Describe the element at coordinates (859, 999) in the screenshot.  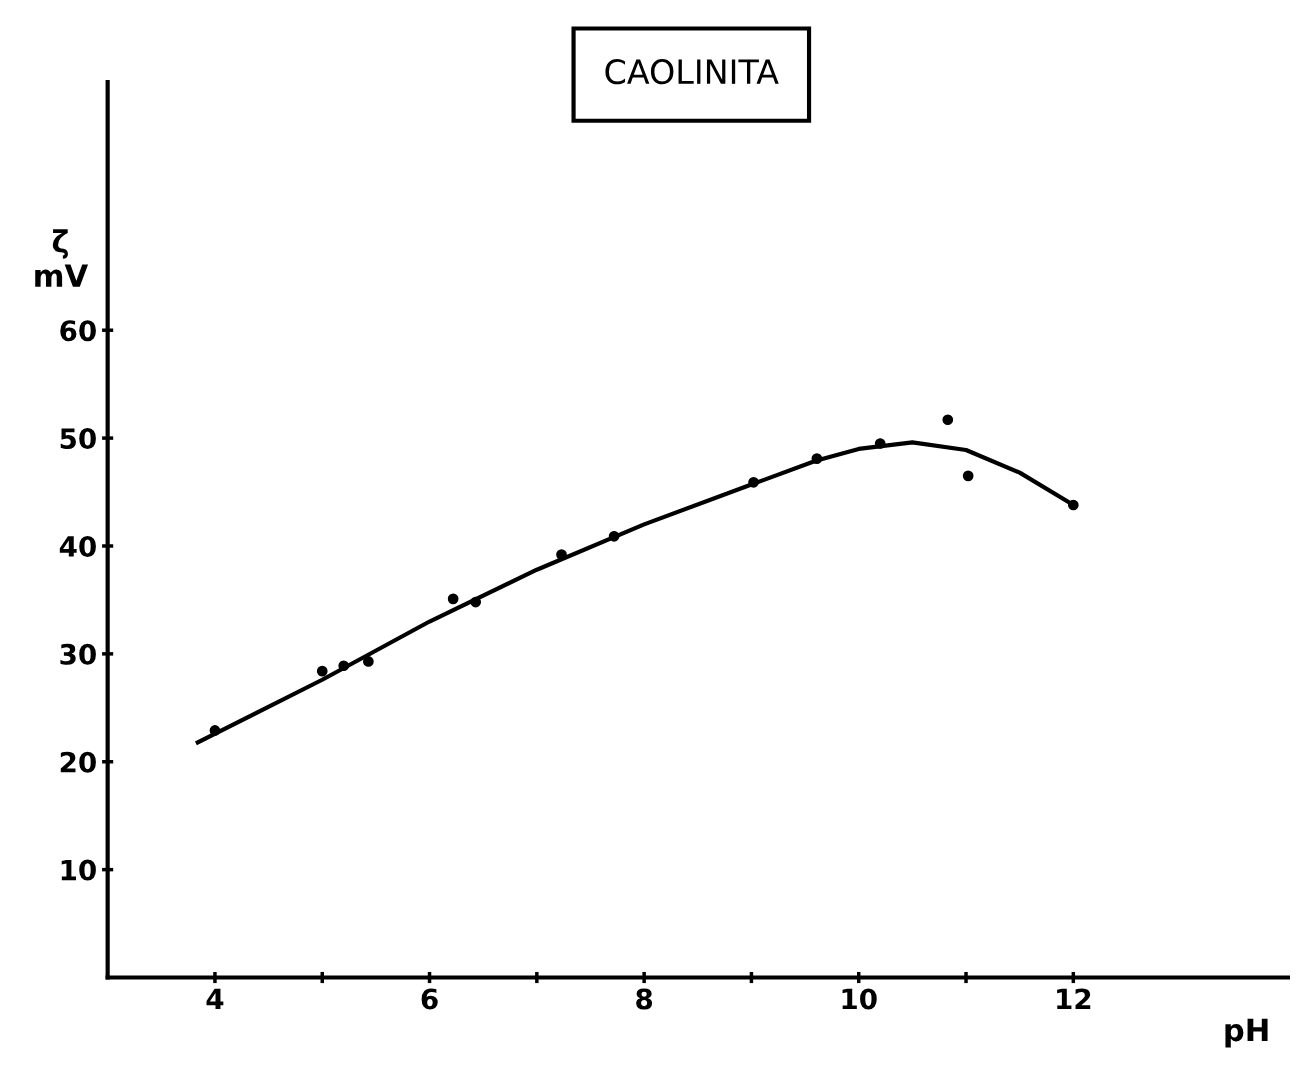
I see `x-tick-label: 10` at that location.